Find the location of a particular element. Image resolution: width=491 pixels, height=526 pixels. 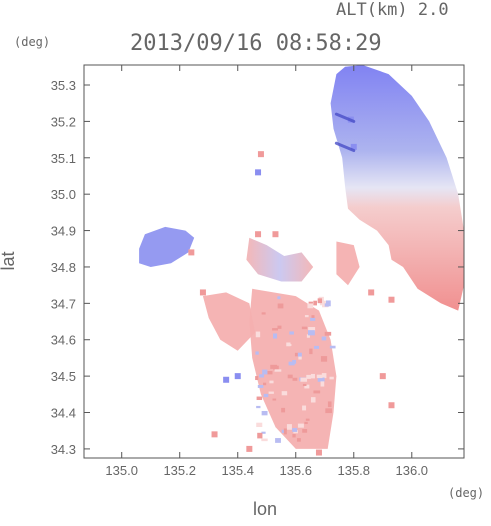

x-tick-label: 135.8 is located at coordinates (353, 470).